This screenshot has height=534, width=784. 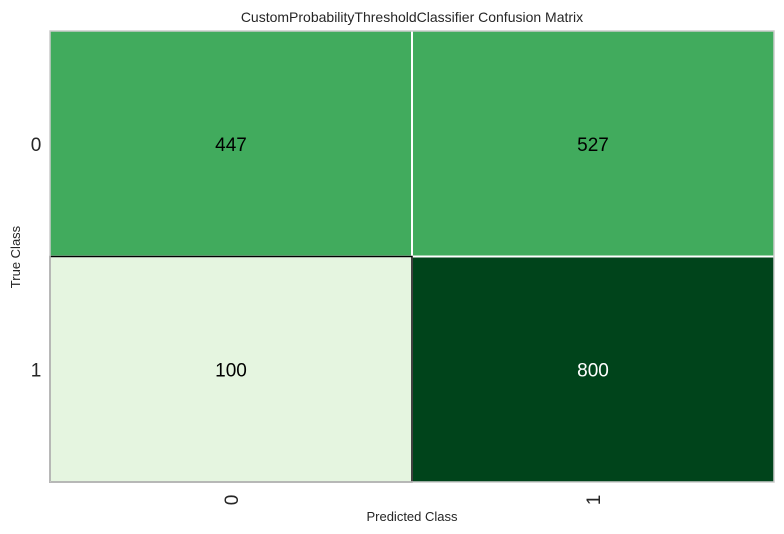 I want to click on cell-value-label: 100, so click(x=231, y=370).